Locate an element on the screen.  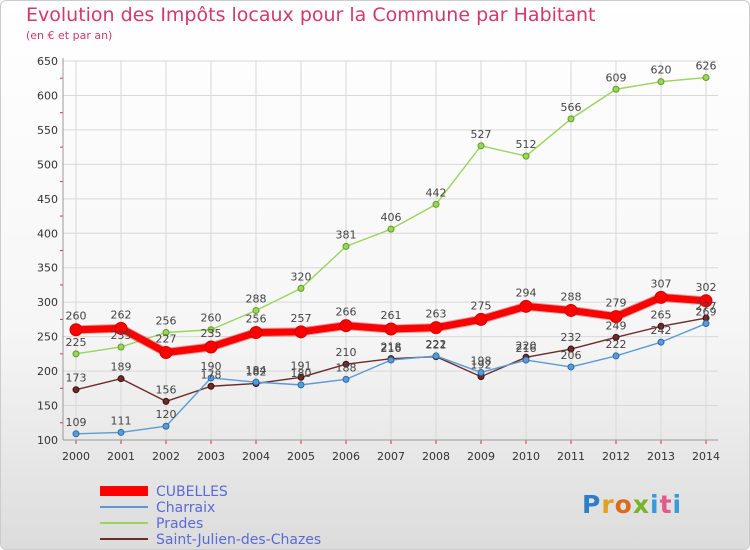
x-tick-label: 2001 is located at coordinates (121, 456).